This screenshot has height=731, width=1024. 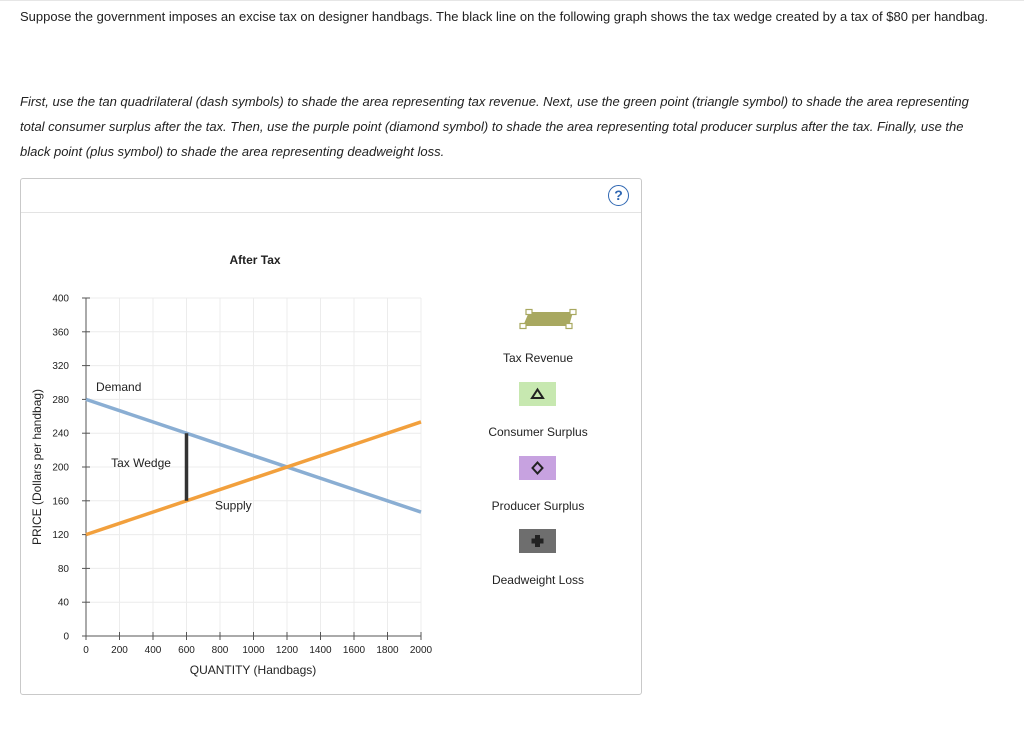 I want to click on y-tick-label: 80, so click(x=64, y=569).